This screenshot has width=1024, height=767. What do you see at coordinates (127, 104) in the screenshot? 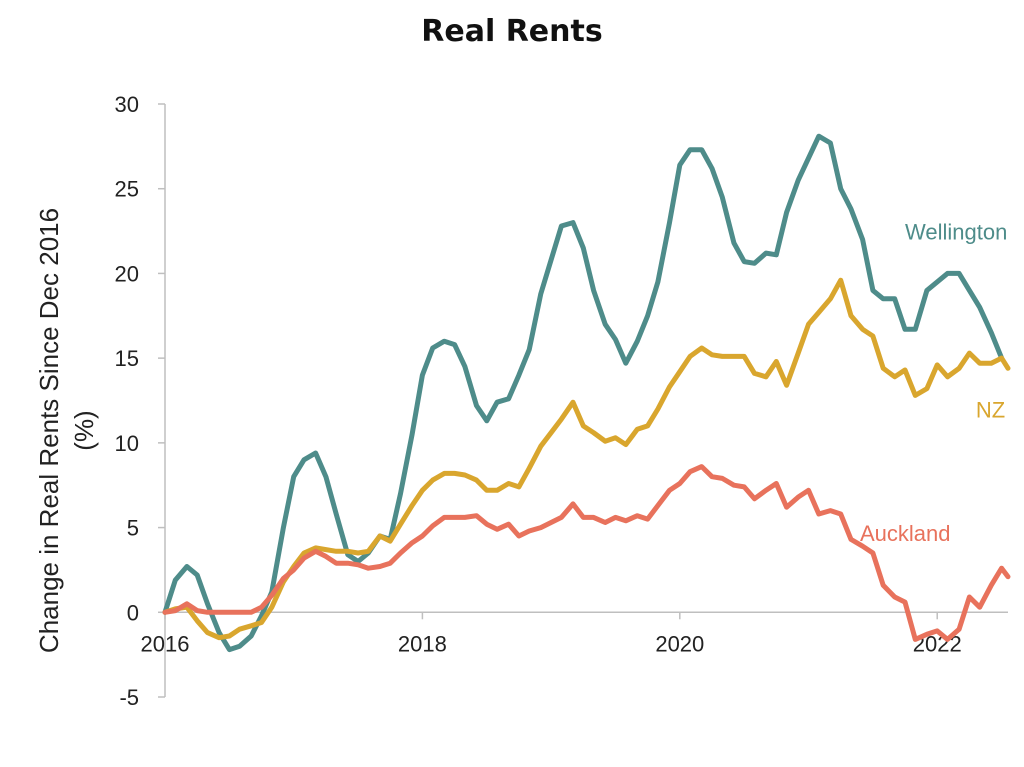
I see `y-tick-label: 30` at bounding box center [127, 104].